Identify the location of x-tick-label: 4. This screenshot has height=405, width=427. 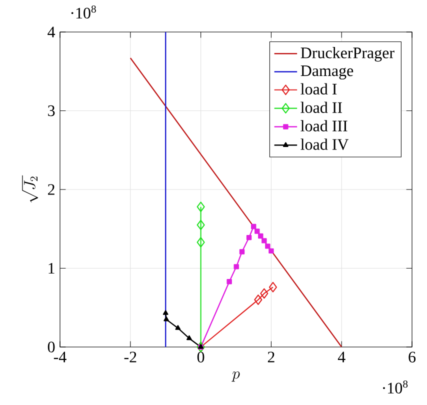
(342, 357).